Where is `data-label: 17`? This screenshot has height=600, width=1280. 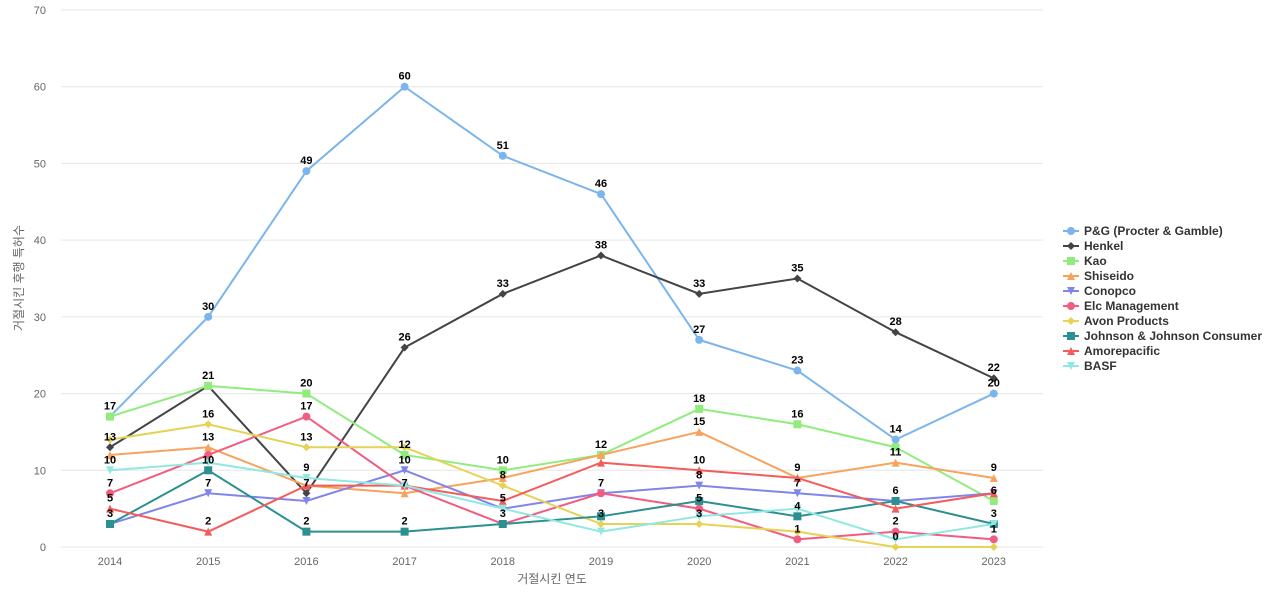 data-label: 17 is located at coordinates (306, 407).